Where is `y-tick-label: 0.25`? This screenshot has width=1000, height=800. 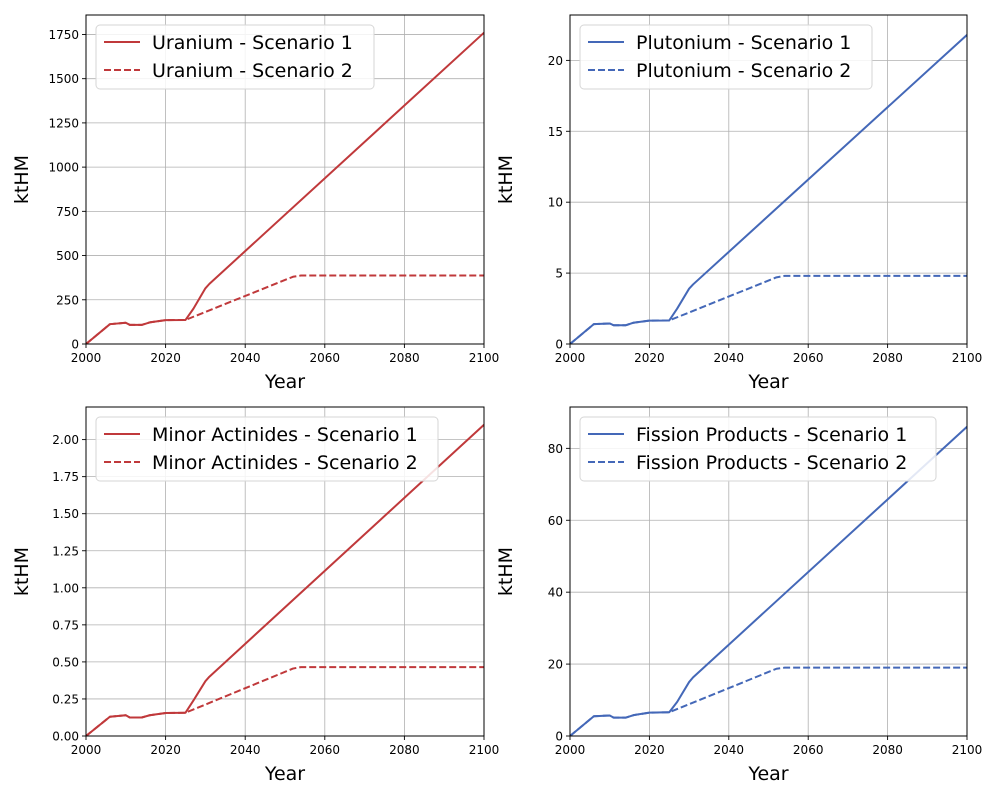
y-tick-label: 0.25 is located at coordinates (65, 699).